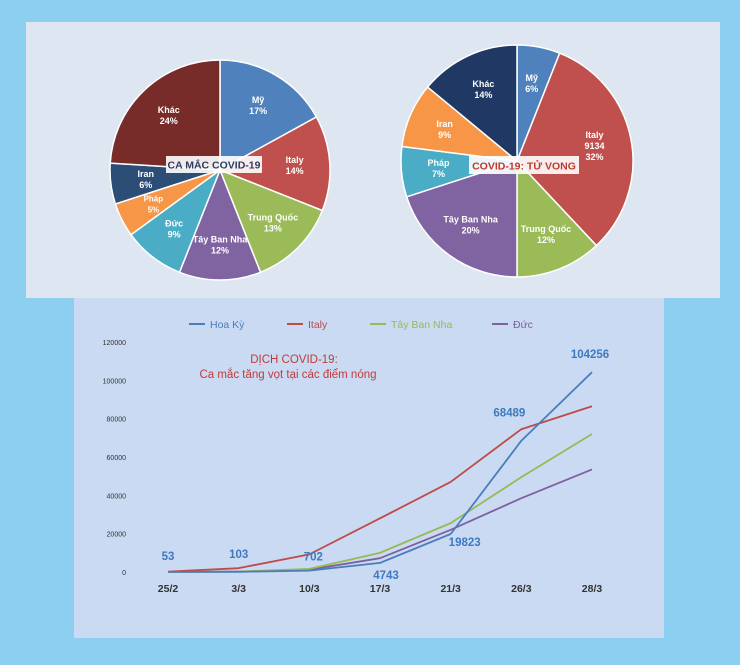  I want to click on legend-item-italy: Italy, so click(307, 325).